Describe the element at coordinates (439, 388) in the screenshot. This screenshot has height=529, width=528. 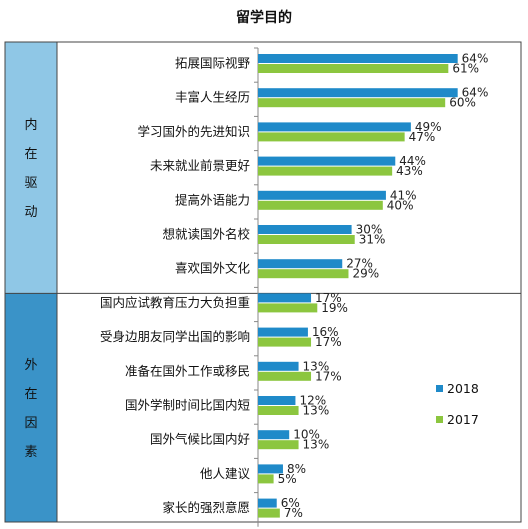
I see `legend-swatch-2018` at that location.